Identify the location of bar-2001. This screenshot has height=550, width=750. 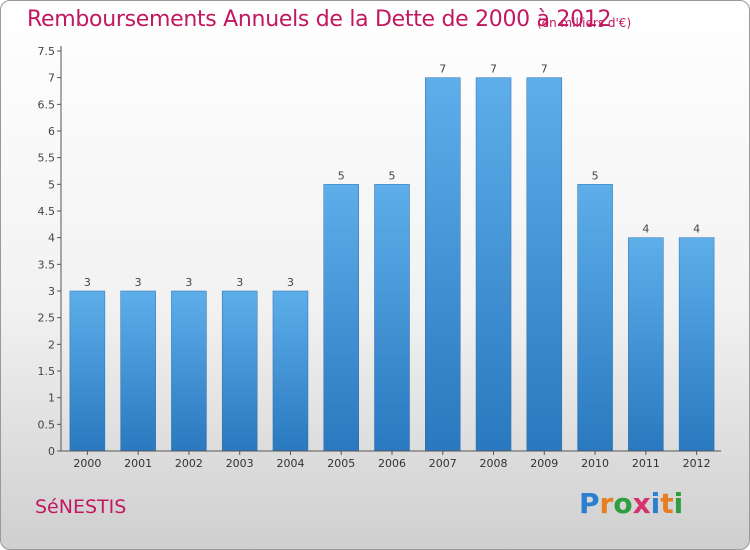
(138, 371).